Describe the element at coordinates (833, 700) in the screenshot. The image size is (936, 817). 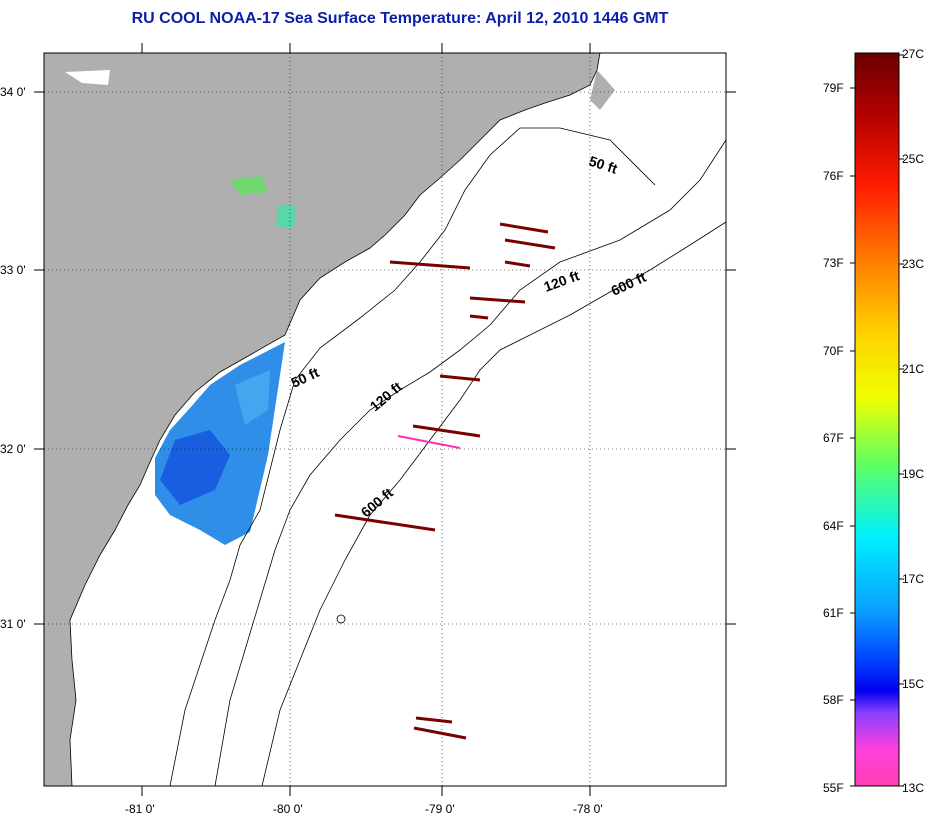
I see `colorbar-fahrenheit-label: 58F` at that location.